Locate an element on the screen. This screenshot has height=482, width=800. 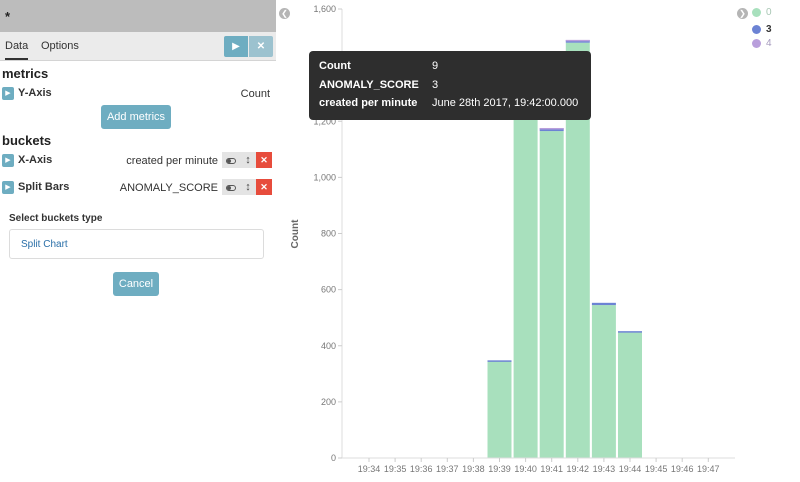
bucket-value: ANOMALY_SCORE is located at coordinates (168, 188).